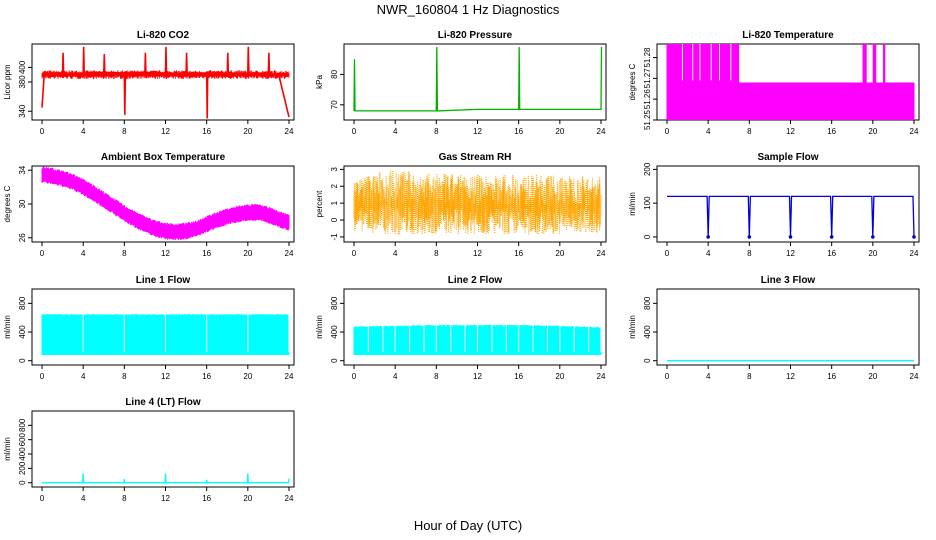  What do you see at coordinates (831, 376) in the screenshot?
I see `panel-9-xtick-label: 16` at bounding box center [831, 376].